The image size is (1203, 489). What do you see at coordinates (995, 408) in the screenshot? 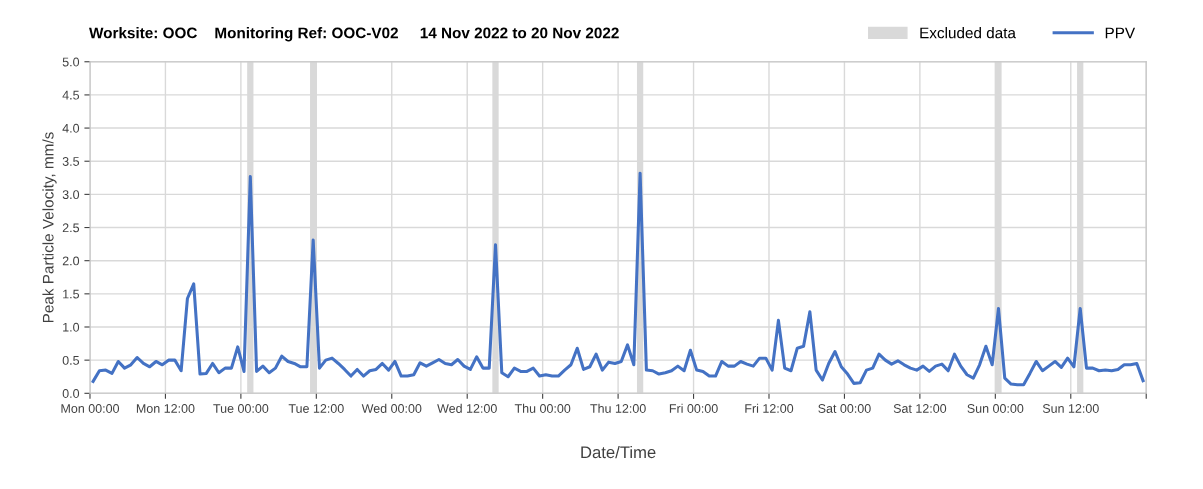
I see `x-tick-label: Sun 00:00` at bounding box center [995, 408].